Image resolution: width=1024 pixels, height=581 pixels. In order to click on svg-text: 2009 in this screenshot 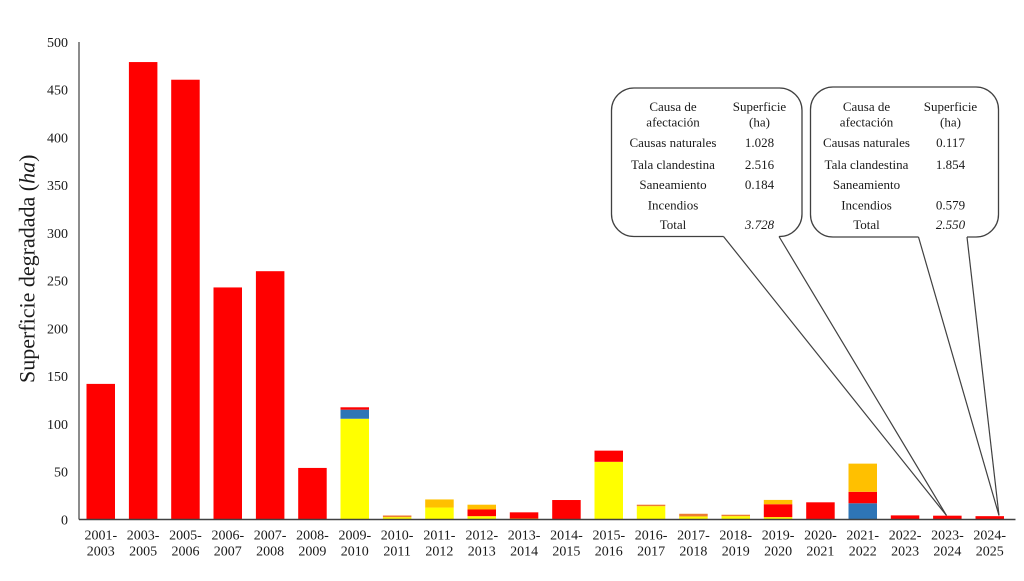, I will do `click(312, 552)`.